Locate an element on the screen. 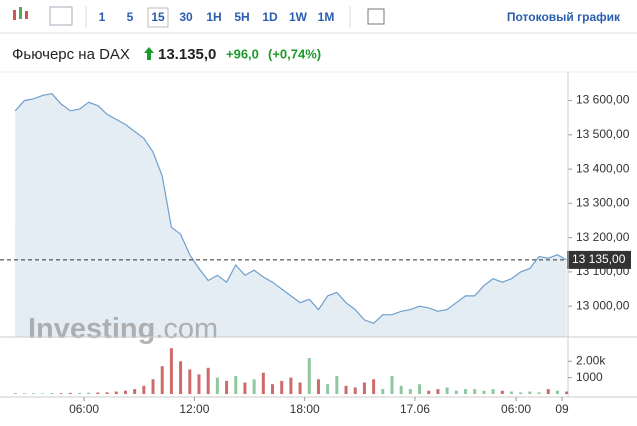 Image resolution: width=637 pixels, height=426 pixels. interval: 1D is located at coordinates (270, 17).